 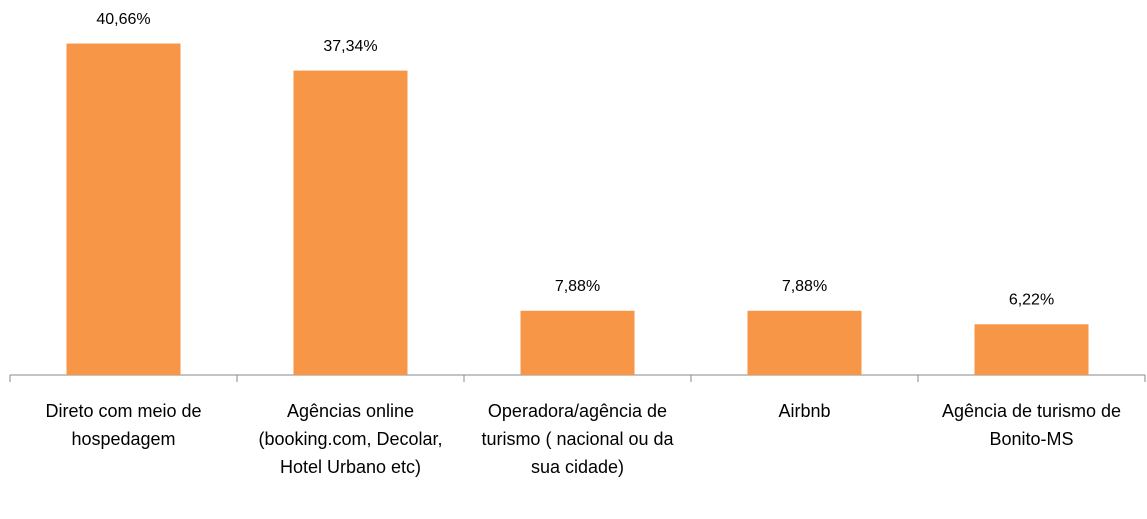 What do you see at coordinates (350, 46) in the screenshot?
I see `data-label: 37,34%` at bounding box center [350, 46].